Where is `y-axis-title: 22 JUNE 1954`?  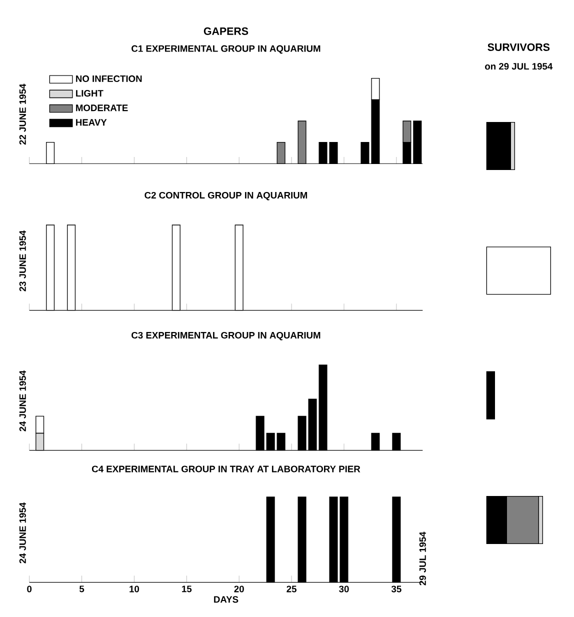
y-axis-title: 22 JUNE 1954 is located at coordinates (22, 114).